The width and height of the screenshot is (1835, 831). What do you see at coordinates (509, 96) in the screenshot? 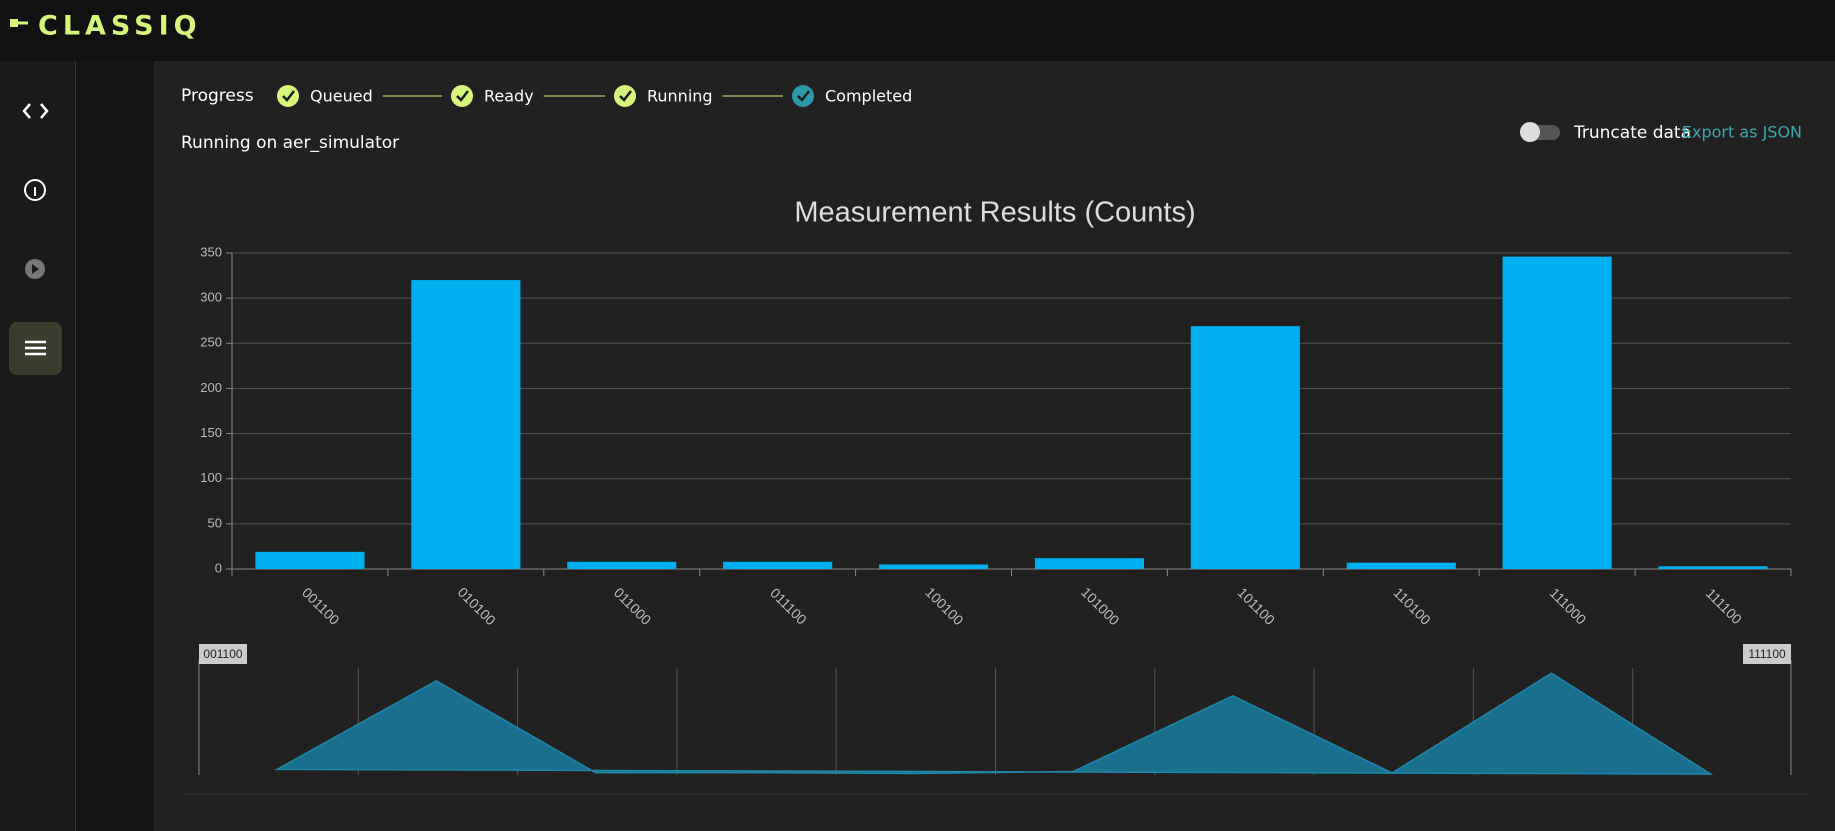
I see `step-label: Ready` at bounding box center [509, 96].